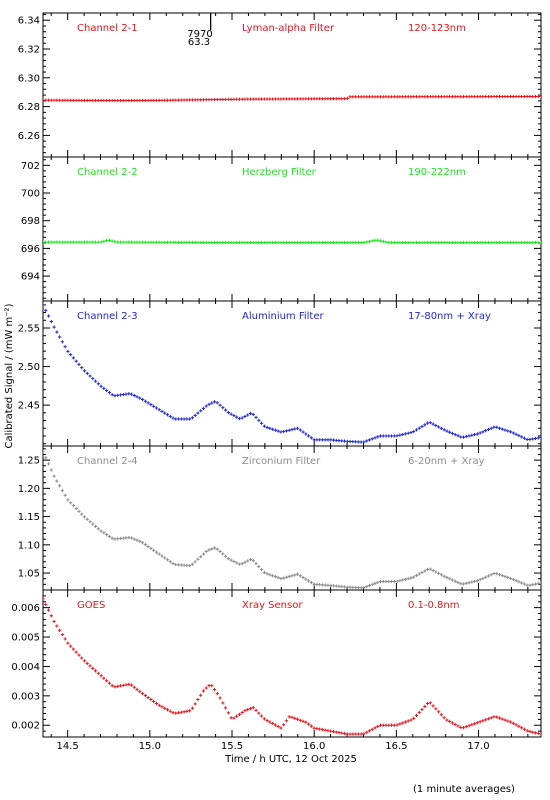  Describe the element at coordinates (29, 78) in the screenshot. I see `y-tick-label: 6.30` at that location.